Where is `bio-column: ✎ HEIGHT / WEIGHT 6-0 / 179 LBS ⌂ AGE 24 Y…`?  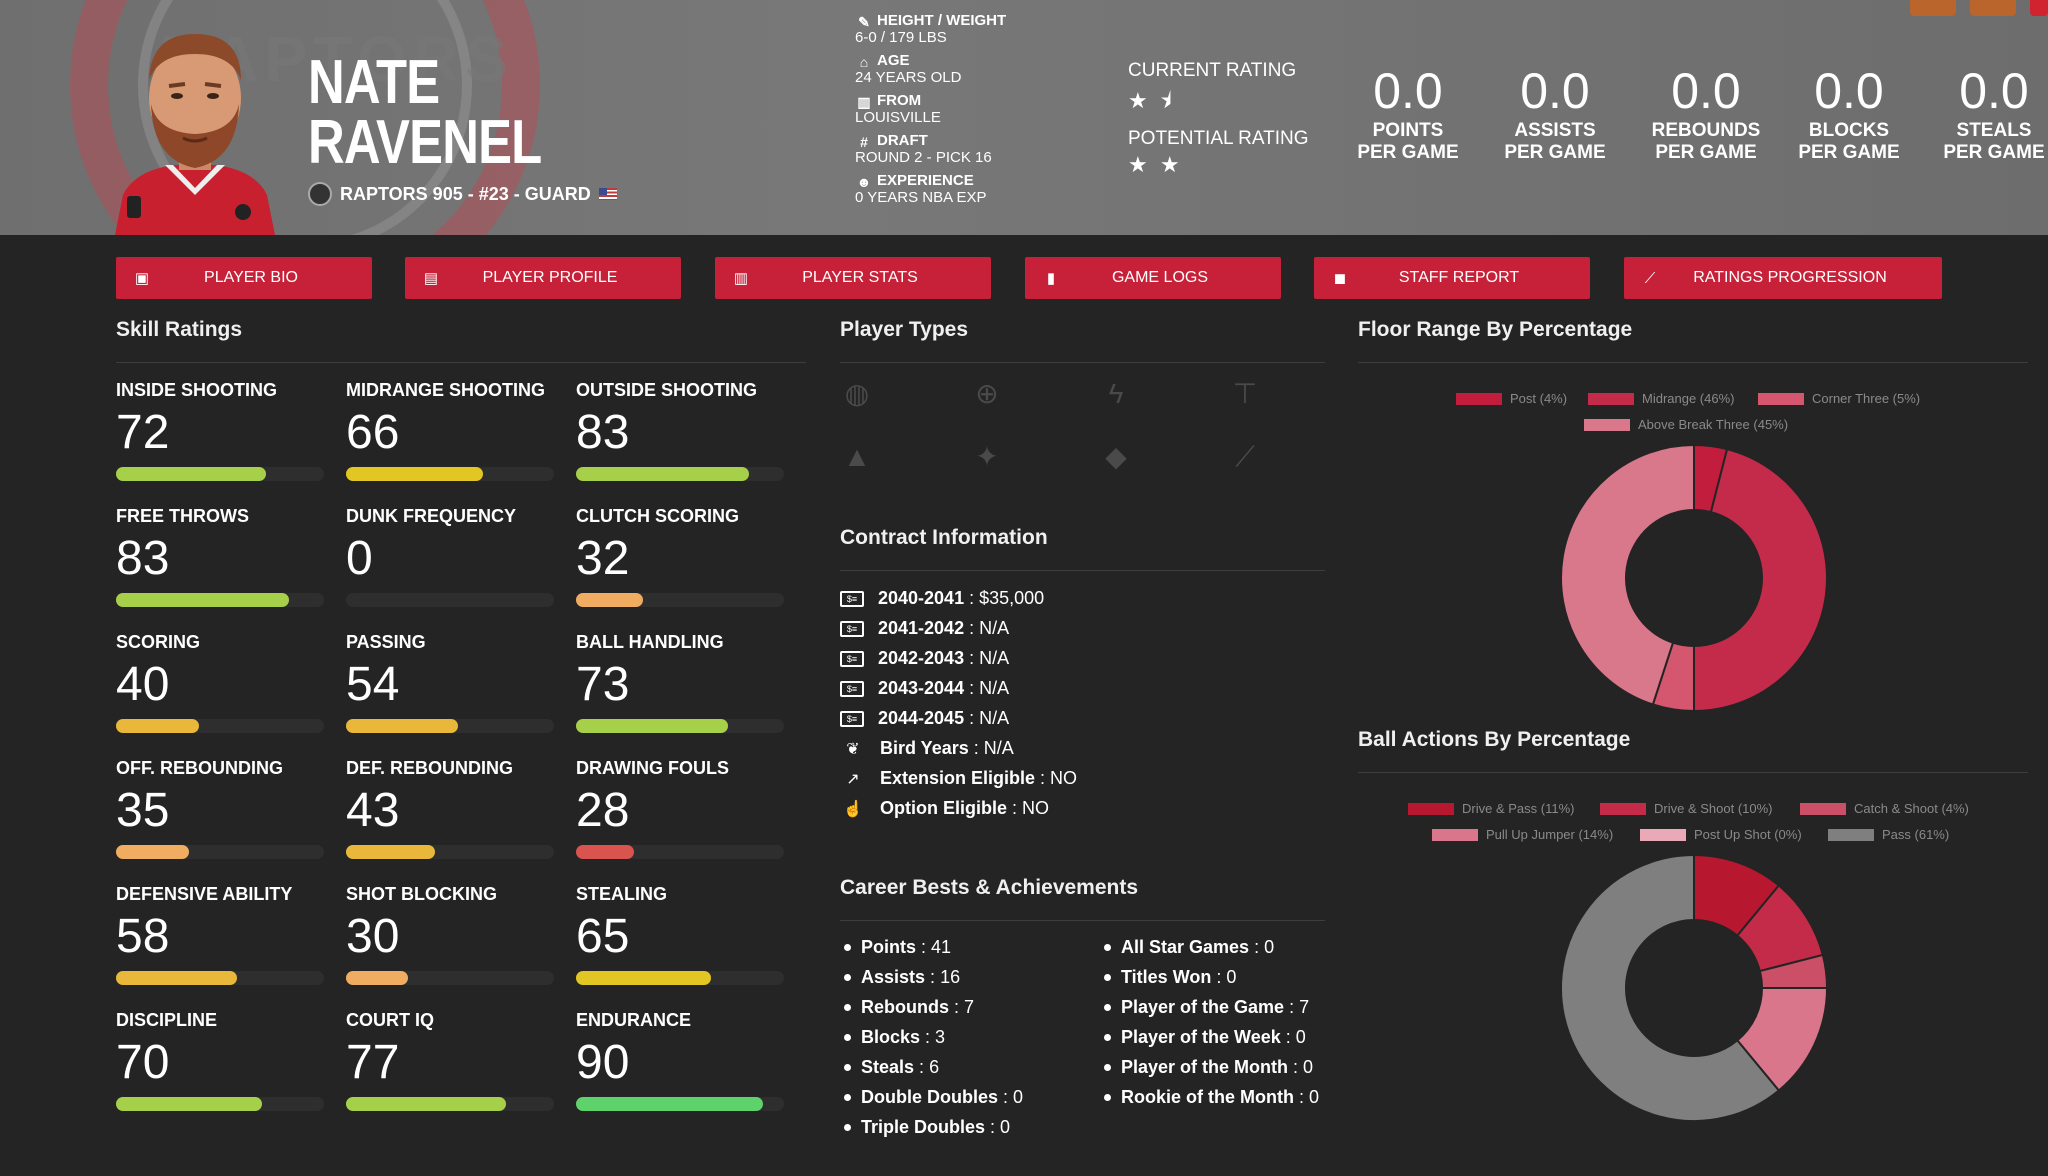
bio-column: ✎ HEIGHT / WEIGHT 6-0 / 179 LBS ⌂ AGE 24 Y… is located at coordinates (955, 112).